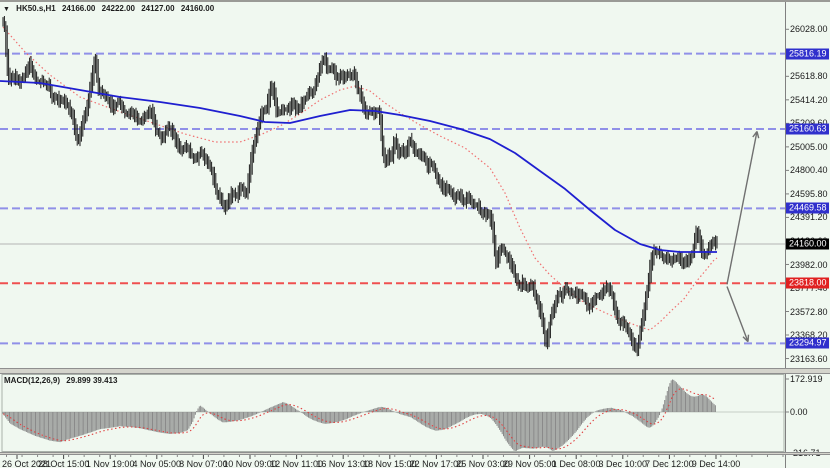  What do you see at coordinates (343, 463) in the screenshot?
I see `time-axis-label: 16 Nov 13:00` at bounding box center [343, 463].